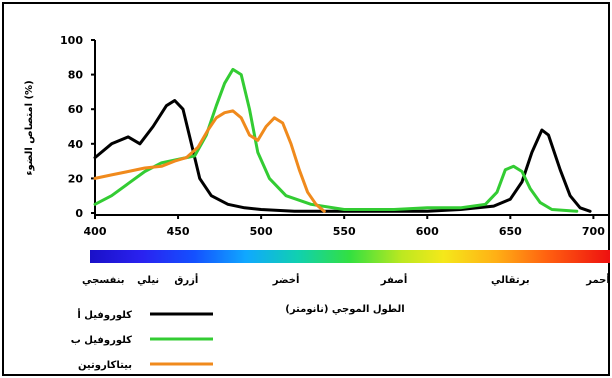  I want to click on spectrum-color-label: نيلي, so click(148, 280).